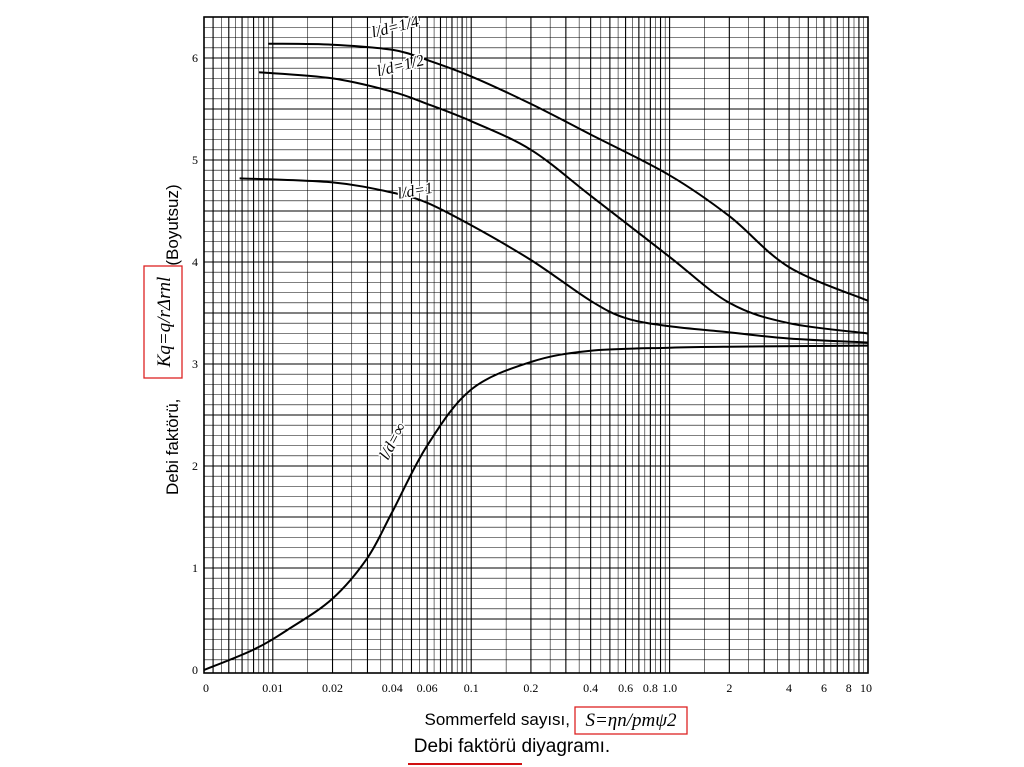 The width and height of the screenshot is (1024, 767). What do you see at coordinates (471, 688) in the screenshot?
I see `x-tick-label: 0.1` at bounding box center [471, 688].